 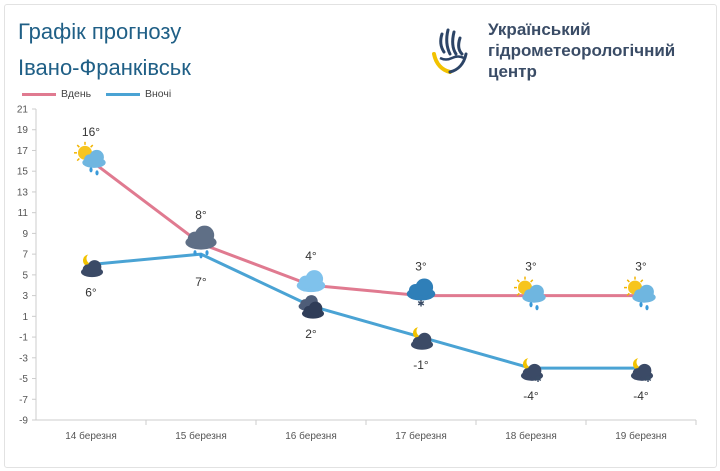 I want to click on org-name: Український гідрометеорологічний центр, so click(x=581, y=50).